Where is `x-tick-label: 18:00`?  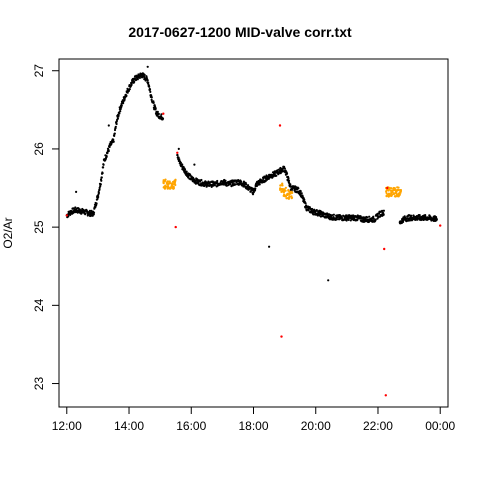 x-tick-label: 18:00 is located at coordinates (253, 426).